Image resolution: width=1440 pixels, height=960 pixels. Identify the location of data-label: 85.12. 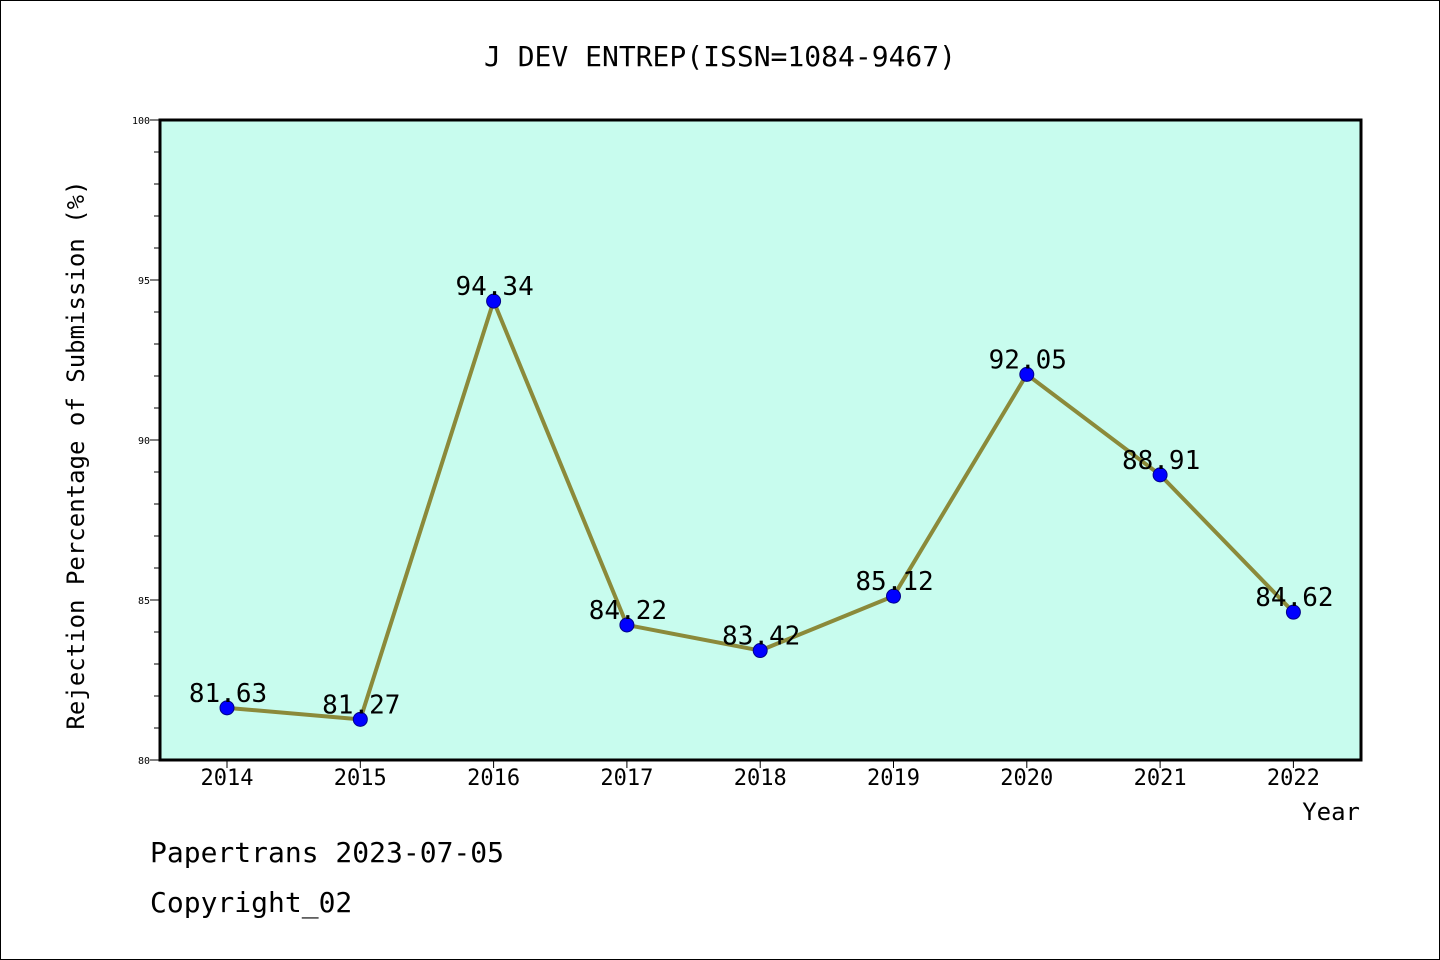
(894, 582).